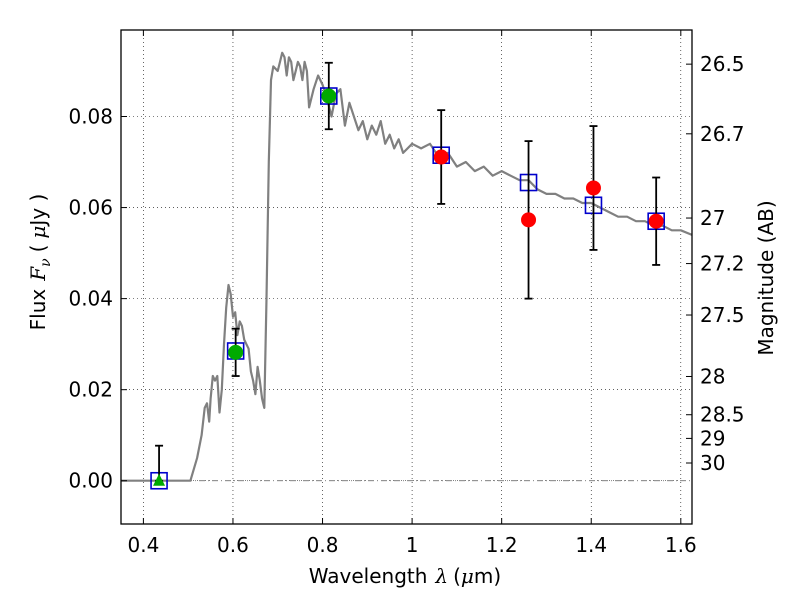 The image size is (800, 600). What do you see at coordinates (159, 479) in the screenshot?
I see `upper-limit-triangle` at bounding box center [159, 479].